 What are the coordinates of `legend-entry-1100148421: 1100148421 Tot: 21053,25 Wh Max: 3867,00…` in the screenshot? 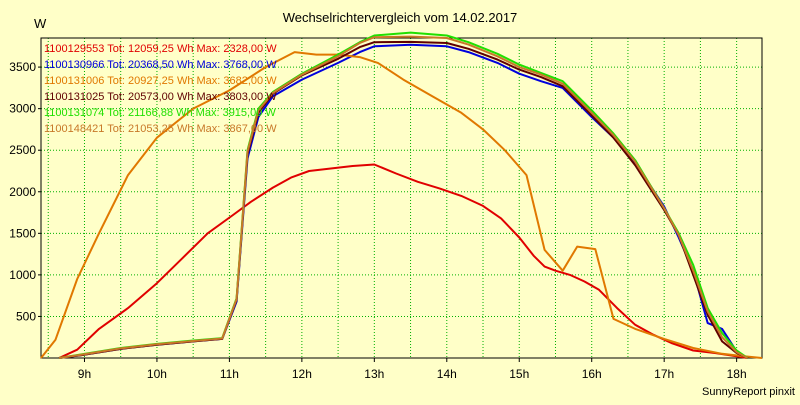 It's located at (160, 129).